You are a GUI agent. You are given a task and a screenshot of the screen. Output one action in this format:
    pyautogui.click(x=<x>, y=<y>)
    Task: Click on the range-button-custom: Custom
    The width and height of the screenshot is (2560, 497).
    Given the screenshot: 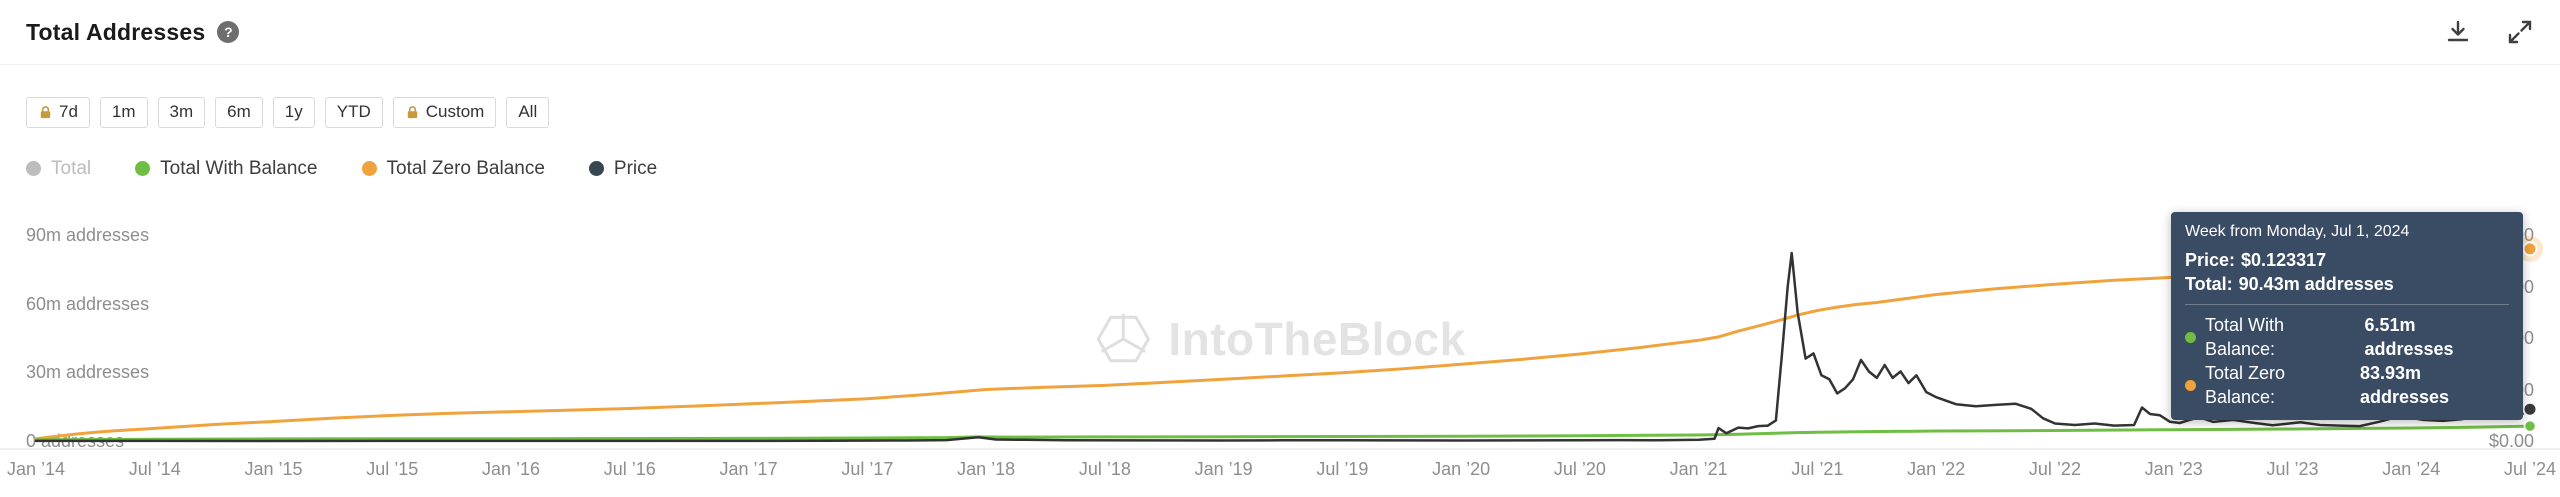 What is the action you would take?
    pyautogui.click(x=444, y=112)
    